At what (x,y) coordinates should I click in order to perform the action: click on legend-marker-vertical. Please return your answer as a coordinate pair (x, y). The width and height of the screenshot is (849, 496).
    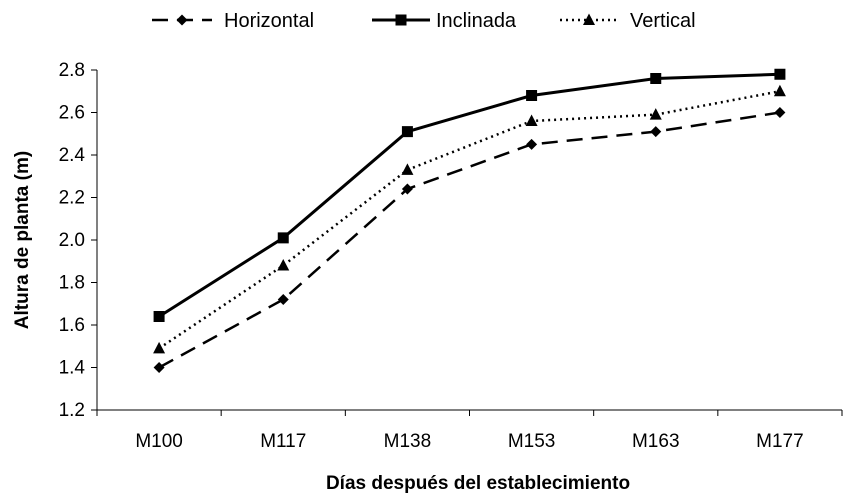
    Looking at the image, I should click on (589, 19).